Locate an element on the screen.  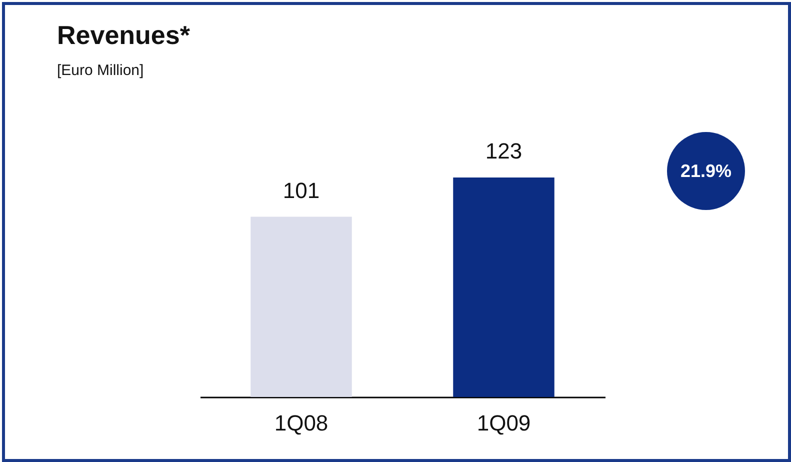
chart-subtitle: [Euro Million] is located at coordinates (100, 70).